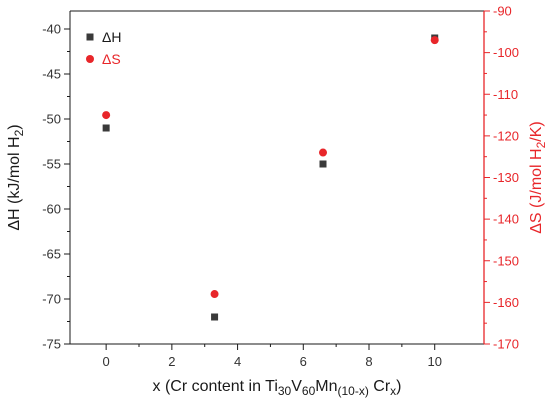 This screenshot has height=406, width=550. I want to click on y-left-tick-label: -65, so click(51, 254).